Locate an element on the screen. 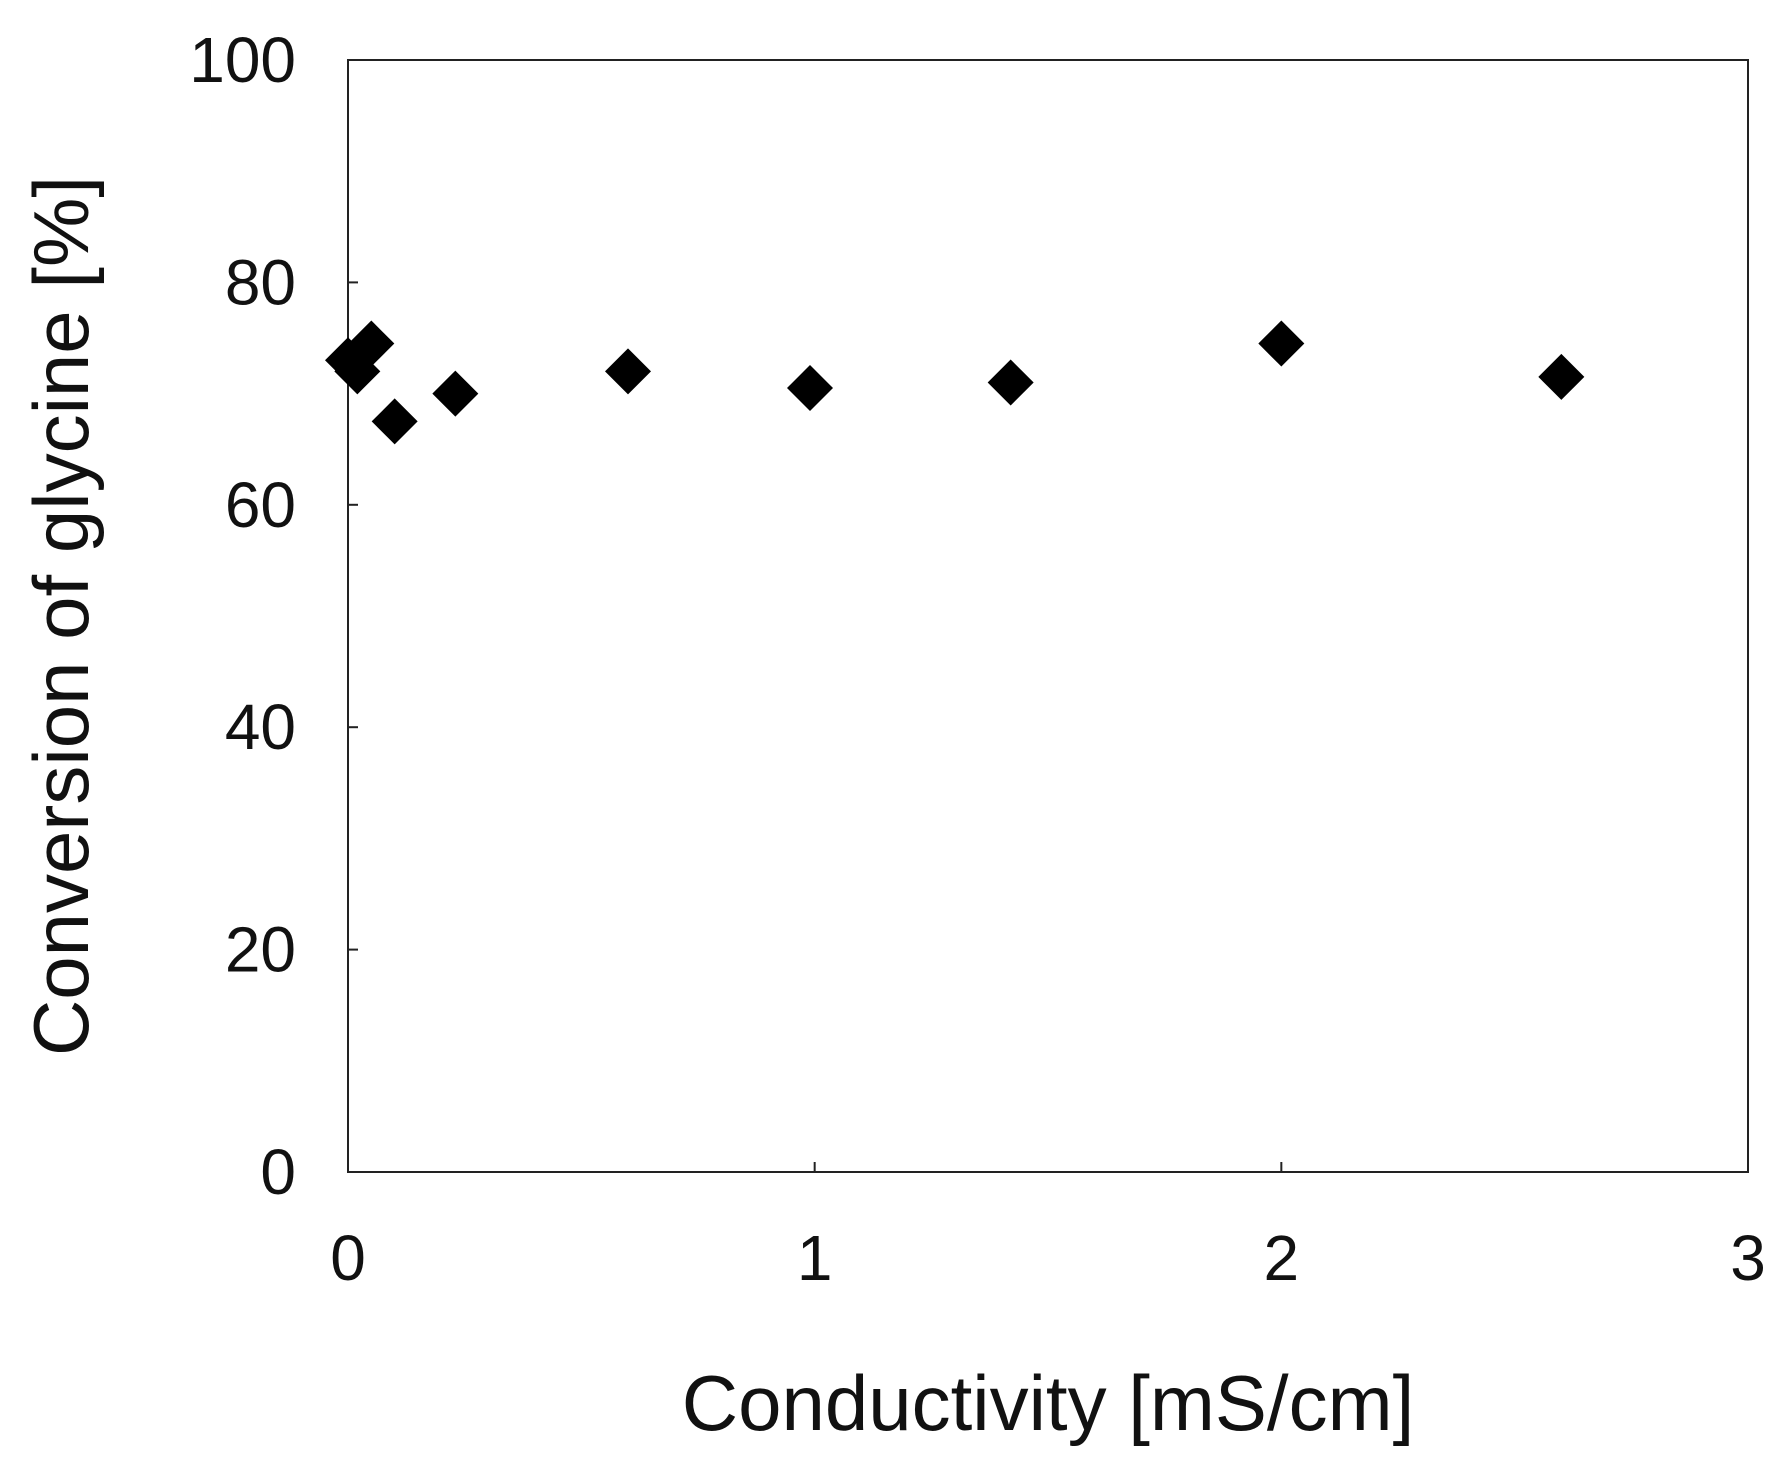  y-tick-label: 20 is located at coordinates (260, 950).